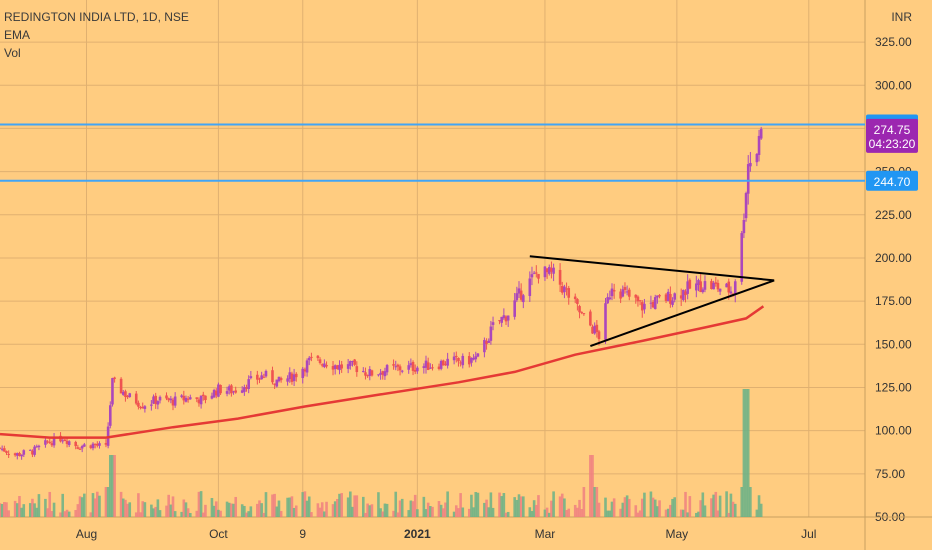 Image resolution: width=932 pixels, height=550 pixels. I want to click on volume-indicator-label: Vol, so click(12, 53).